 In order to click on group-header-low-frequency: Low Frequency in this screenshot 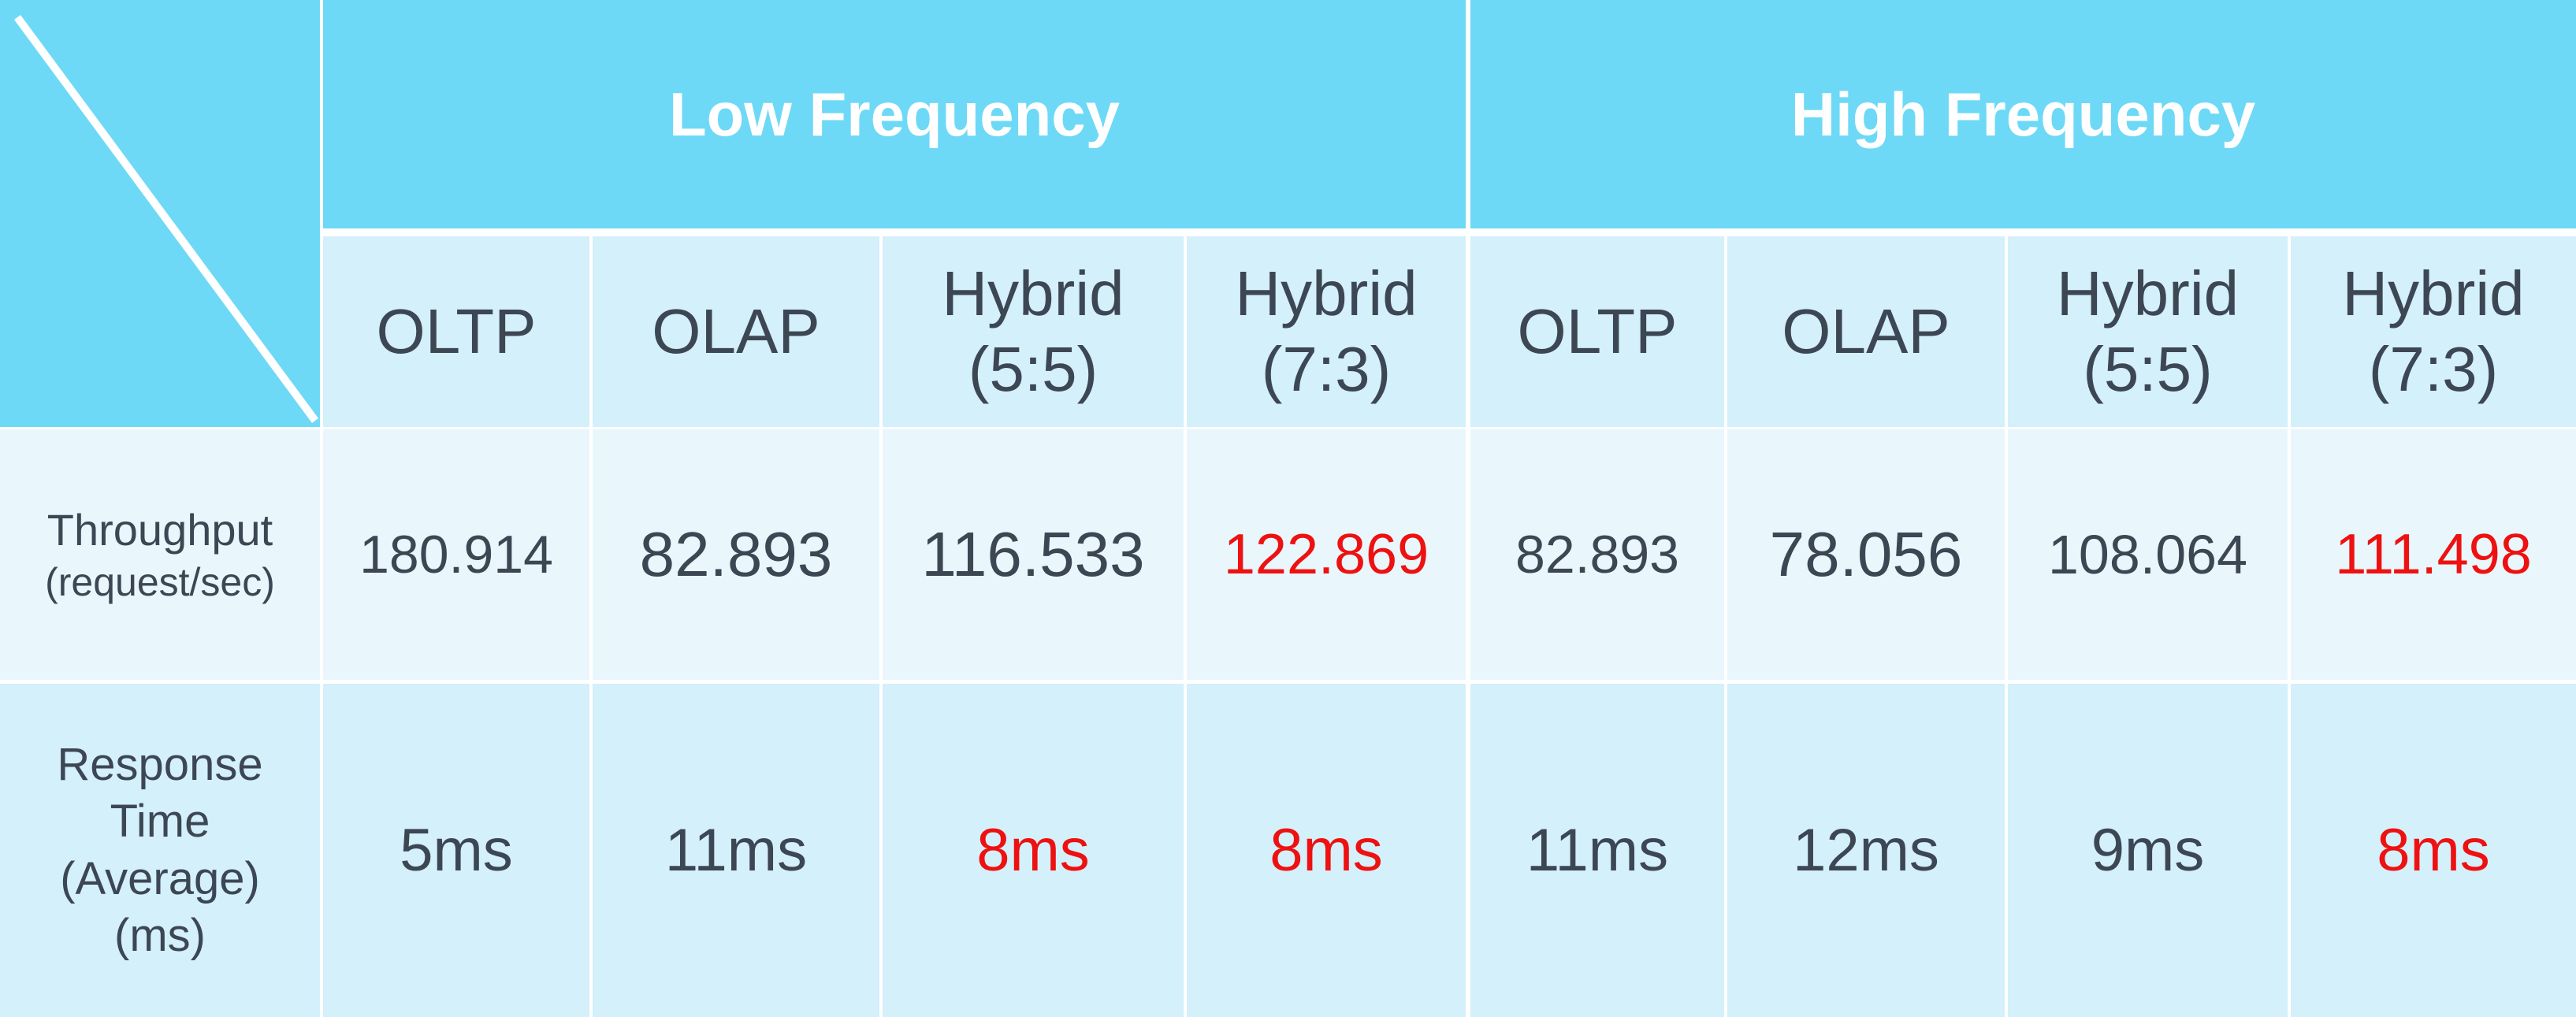, I will do `click(894, 114)`.